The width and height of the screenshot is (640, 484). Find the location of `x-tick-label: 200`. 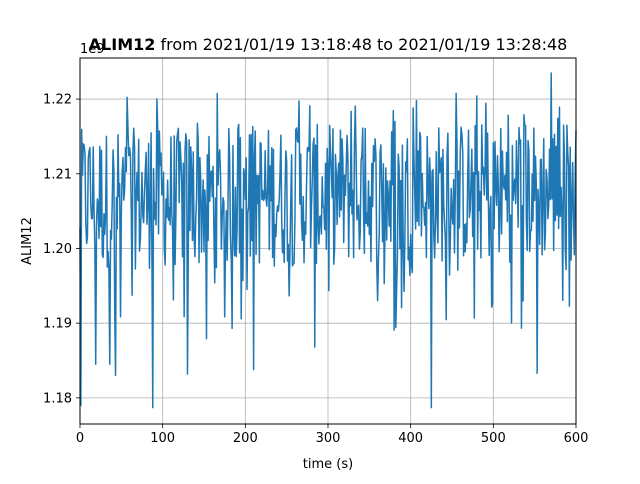

x-tick-label: 200 is located at coordinates (245, 438).